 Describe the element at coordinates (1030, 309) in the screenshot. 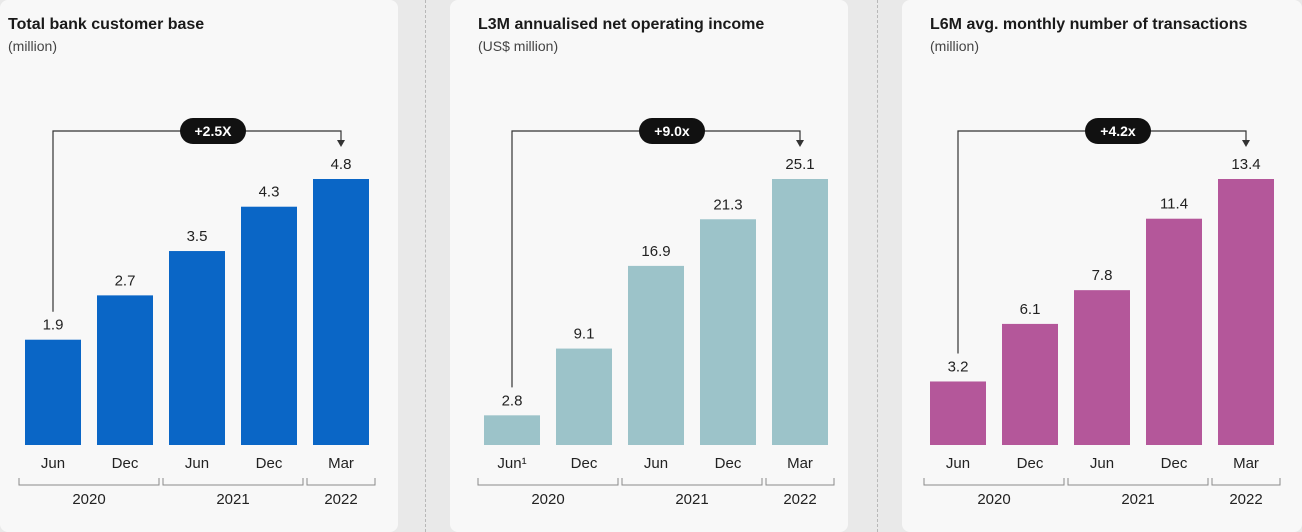

I see `data-label: 6.1` at that location.